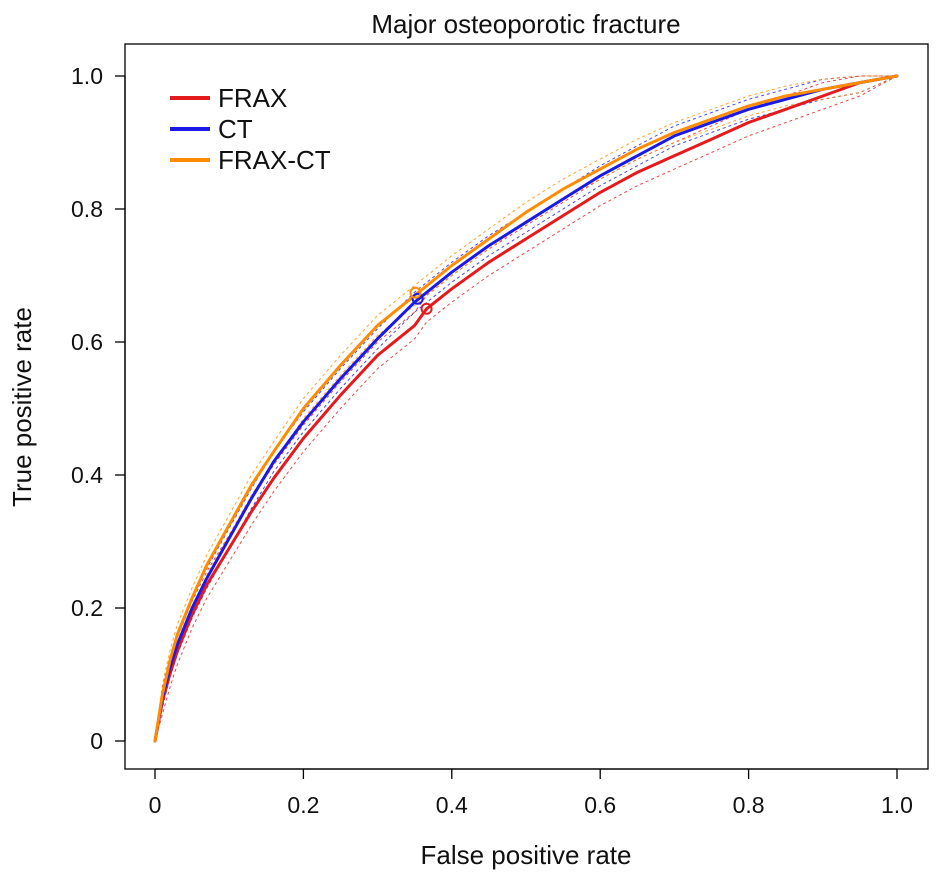 The height and width of the screenshot is (874, 943). What do you see at coordinates (897, 805) in the screenshot?
I see `x-tick-label: 1.0` at bounding box center [897, 805].